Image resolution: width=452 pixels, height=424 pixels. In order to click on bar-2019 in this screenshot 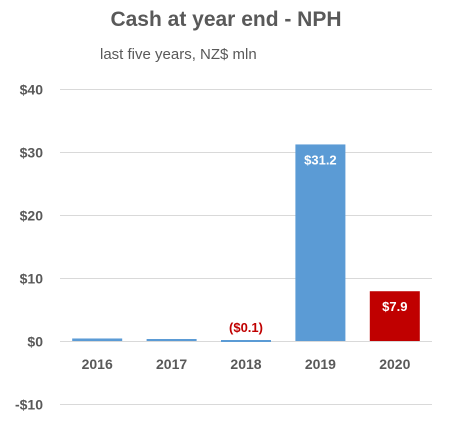, I will do `click(320, 242)`.